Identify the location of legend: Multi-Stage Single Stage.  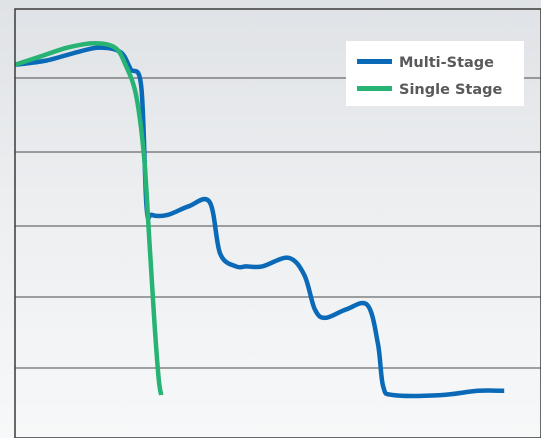
(435, 73).